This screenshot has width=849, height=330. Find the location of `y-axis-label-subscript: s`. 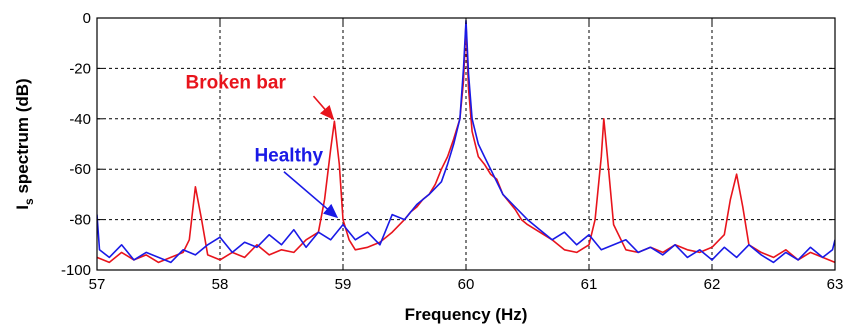

y-axis-label-subscript: s is located at coordinates (29, 201).